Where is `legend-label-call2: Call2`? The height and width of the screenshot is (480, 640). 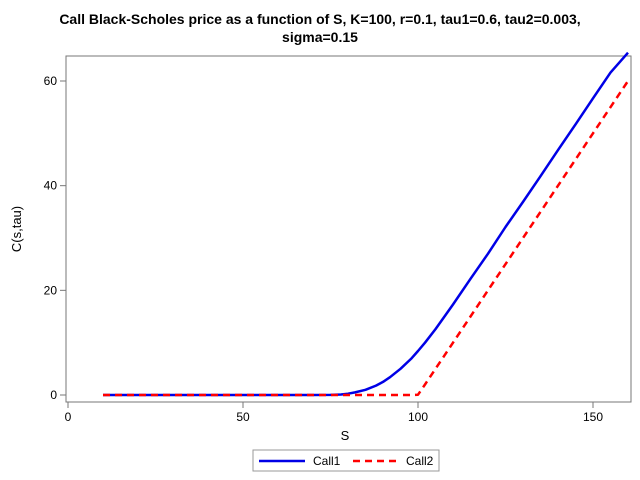
legend-label-call2: Call2 is located at coordinates (420, 461).